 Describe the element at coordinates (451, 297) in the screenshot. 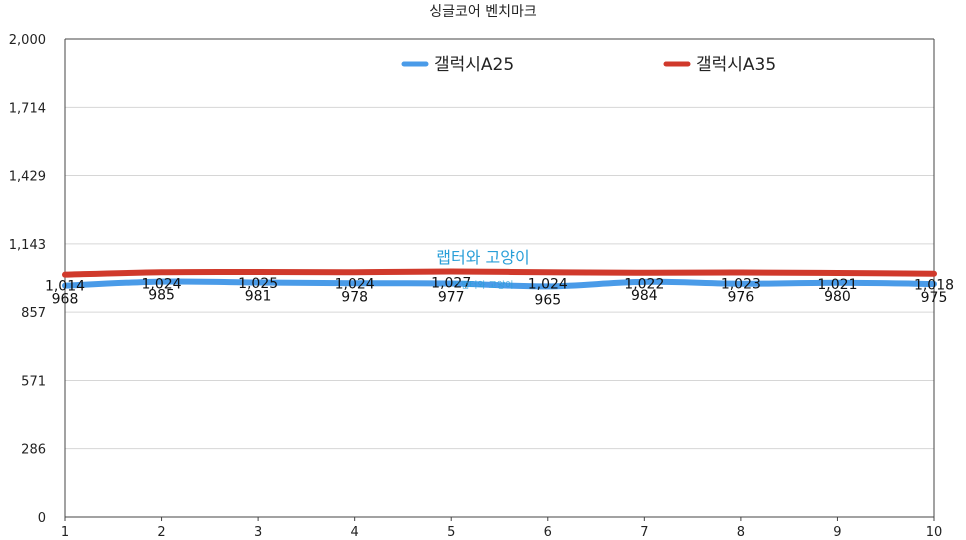

I see `data-label: 977` at that location.